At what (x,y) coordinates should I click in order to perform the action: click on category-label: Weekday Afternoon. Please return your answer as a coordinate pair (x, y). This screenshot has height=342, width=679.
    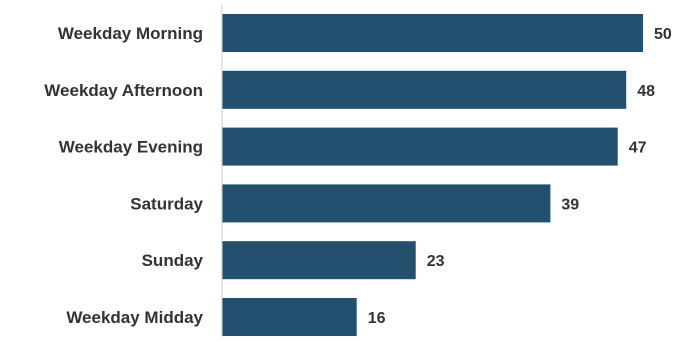
    Looking at the image, I should click on (123, 90).